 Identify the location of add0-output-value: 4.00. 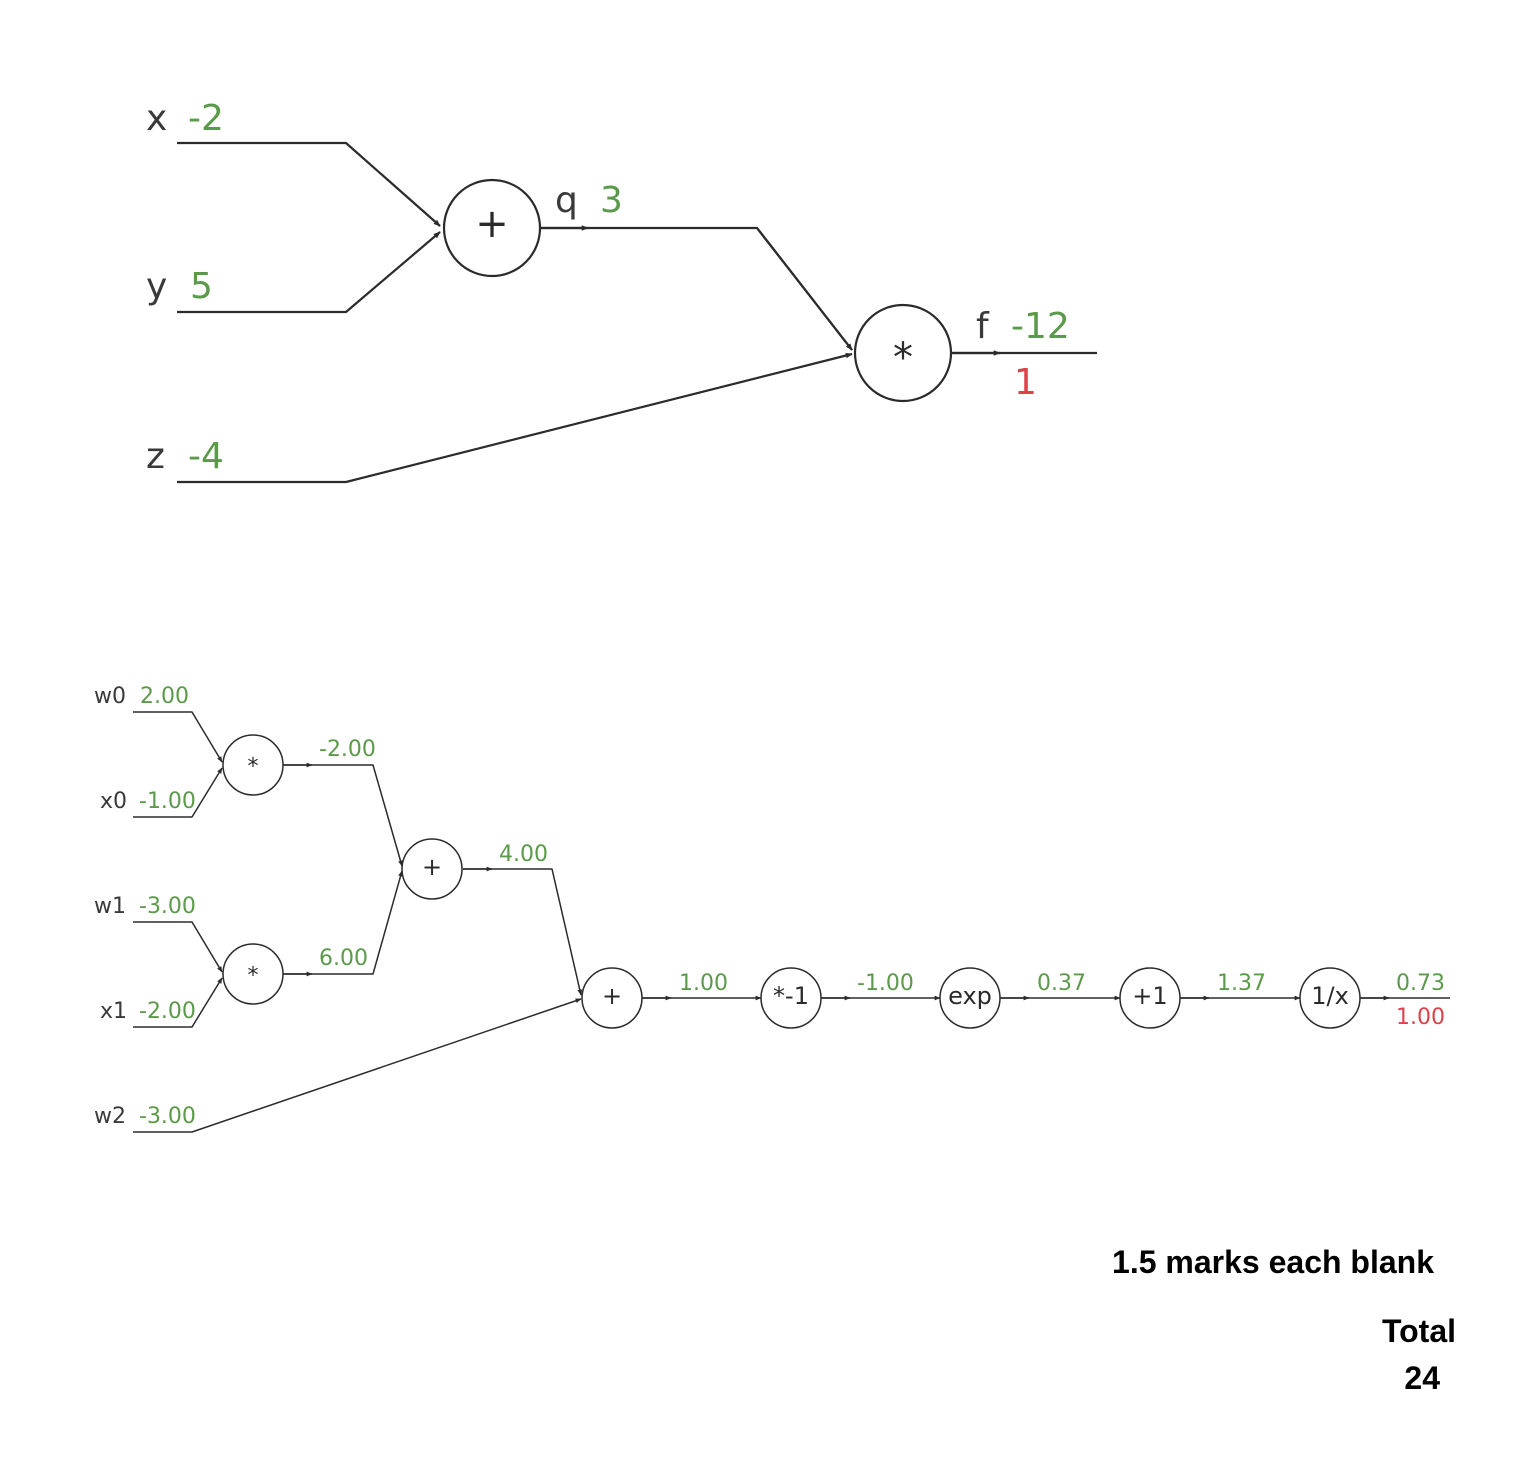
(523, 854).